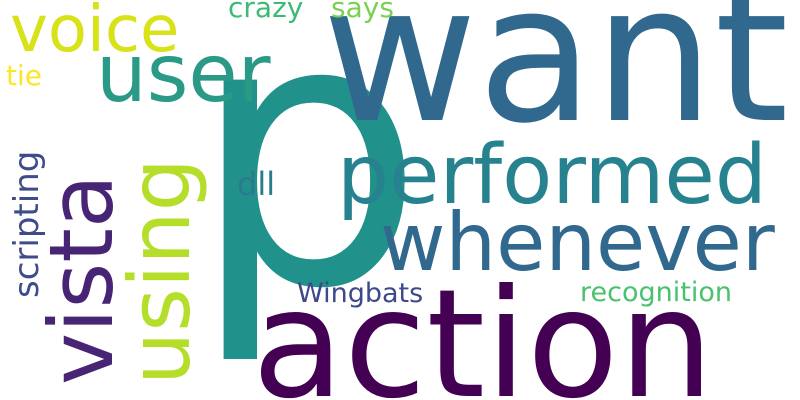 The image size is (800, 400). I want to click on word-whenever: whenever, so click(577, 242).